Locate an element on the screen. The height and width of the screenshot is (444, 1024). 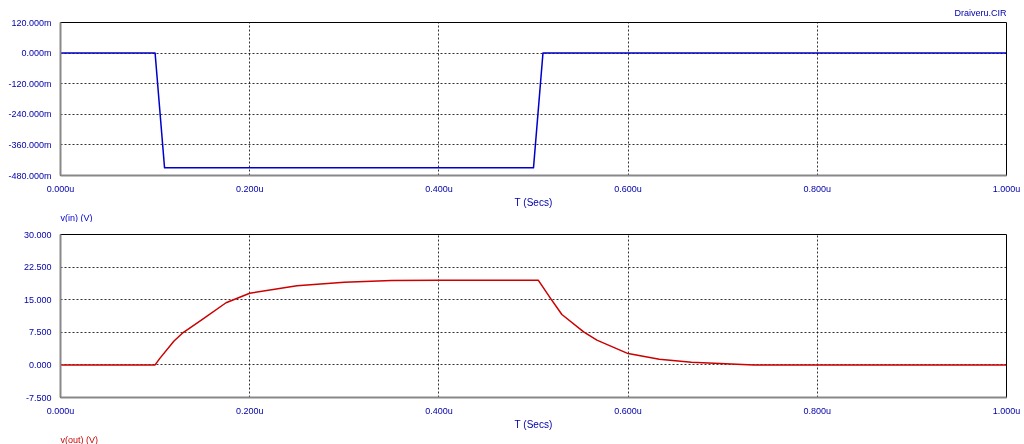
y-tick-label: -480.000m is located at coordinates (30, 175).